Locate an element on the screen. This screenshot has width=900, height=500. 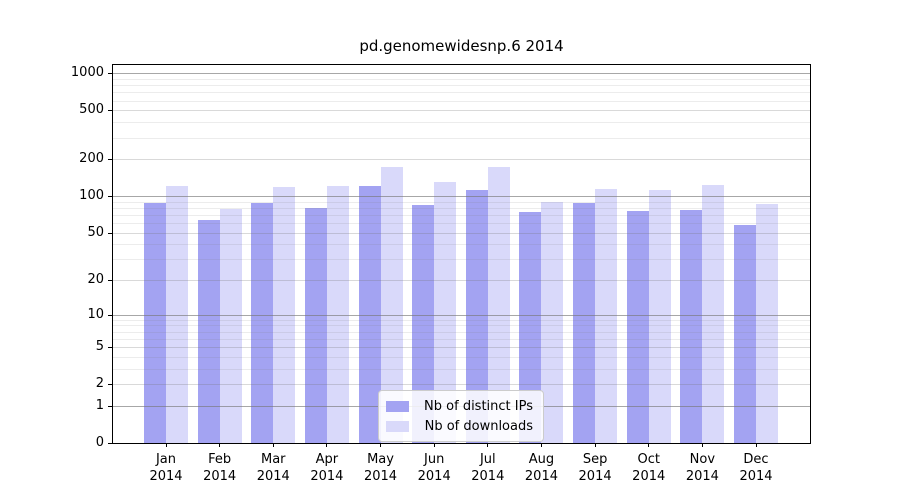
x-tick-label: Feb 2014 is located at coordinates (220, 468).